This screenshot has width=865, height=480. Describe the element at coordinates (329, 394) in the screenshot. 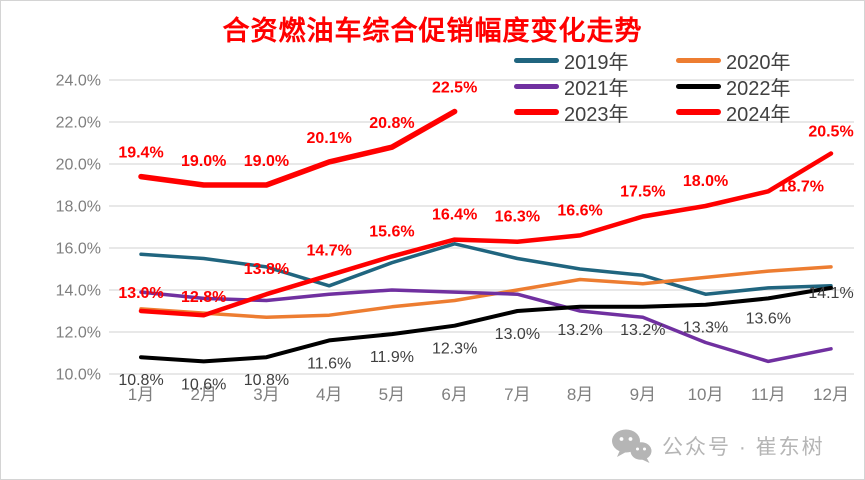

I see `x-axis-label: 4月` at that location.